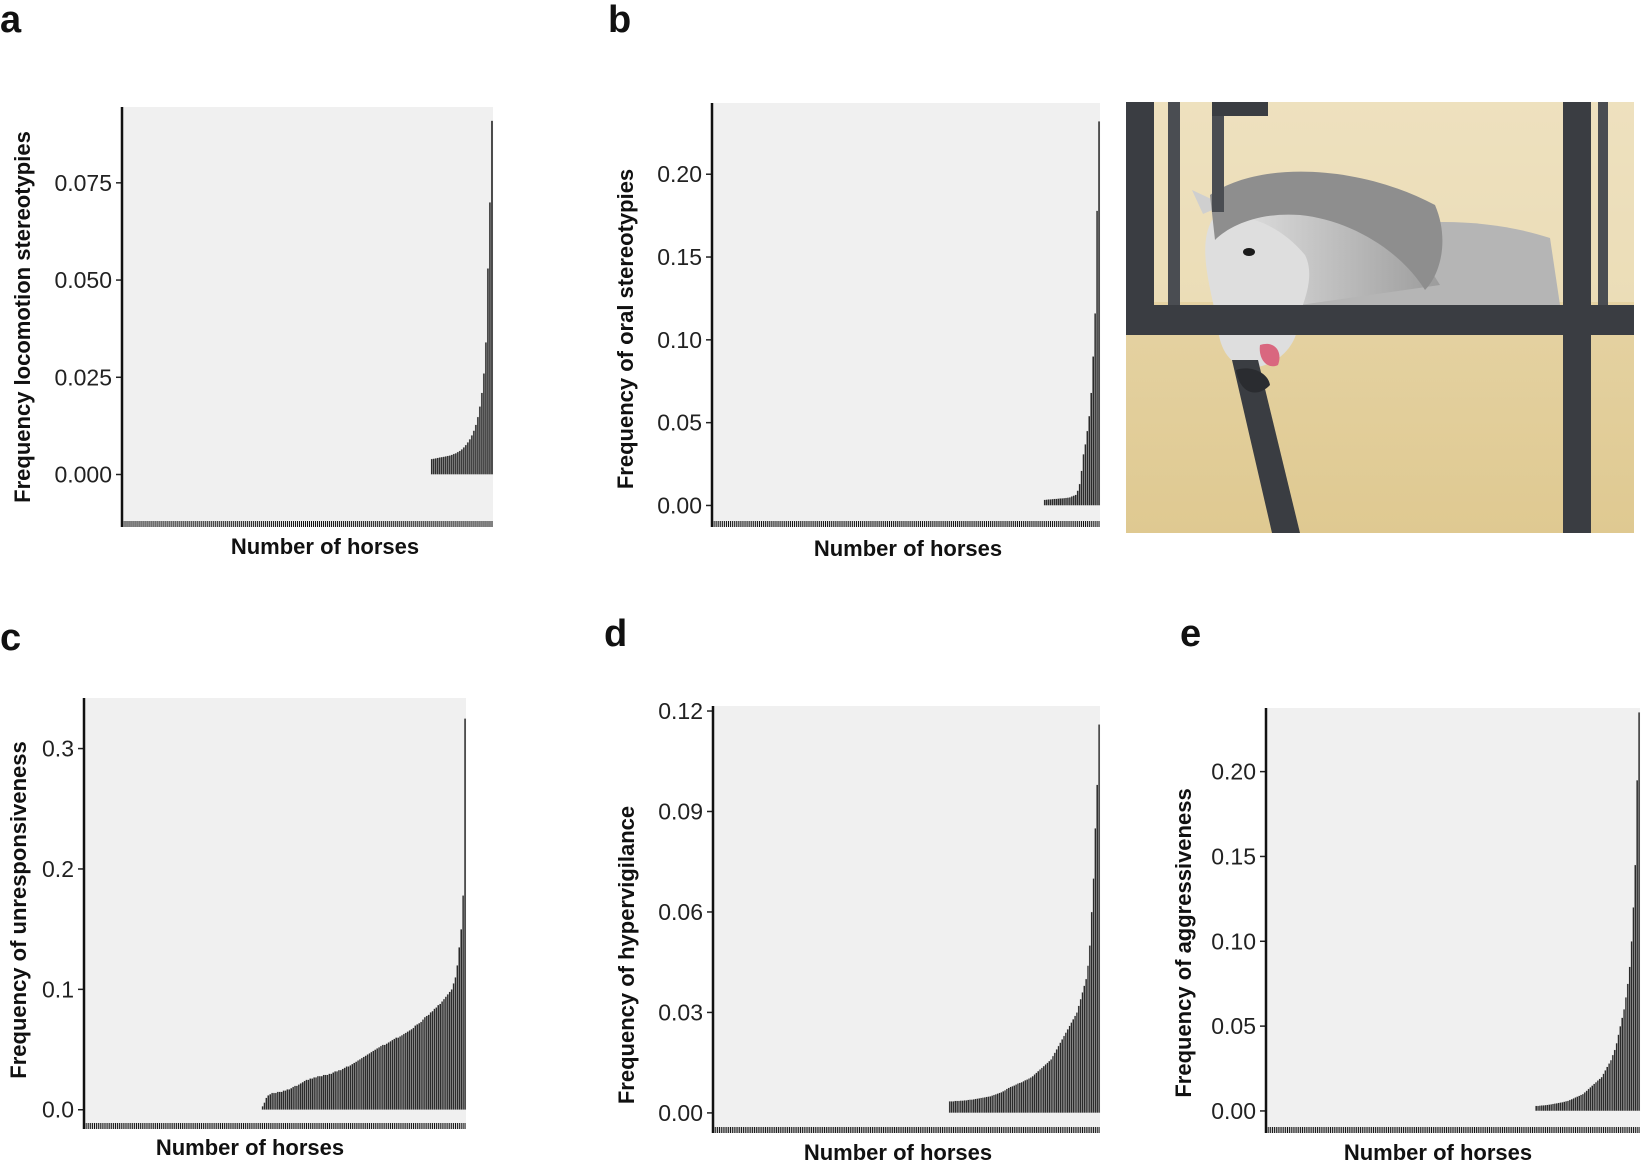  What do you see at coordinates (275, 923) in the screenshot?
I see `bars-c` at bounding box center [275, 923].